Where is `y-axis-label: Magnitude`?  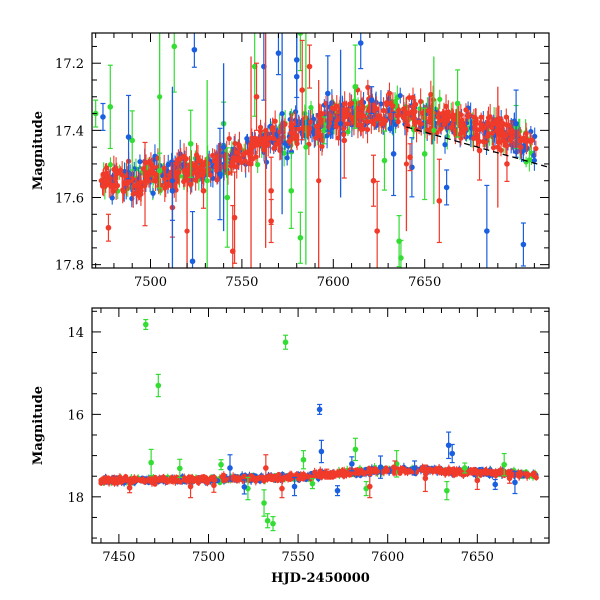
y-axis-label: Magnitude is located at coordinates (38, 425).